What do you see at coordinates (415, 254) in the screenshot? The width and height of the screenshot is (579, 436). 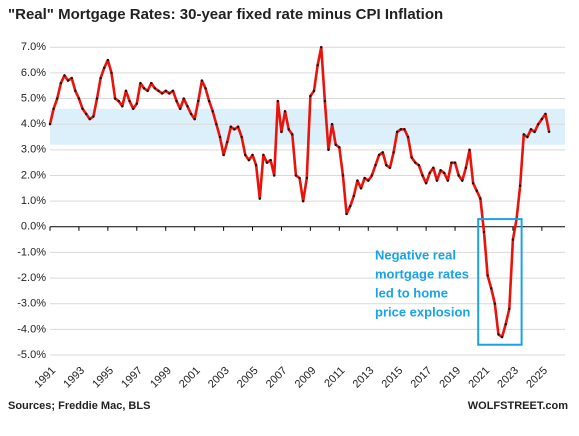 I see `annotation: Negative real` at bounding box center [415, 254].